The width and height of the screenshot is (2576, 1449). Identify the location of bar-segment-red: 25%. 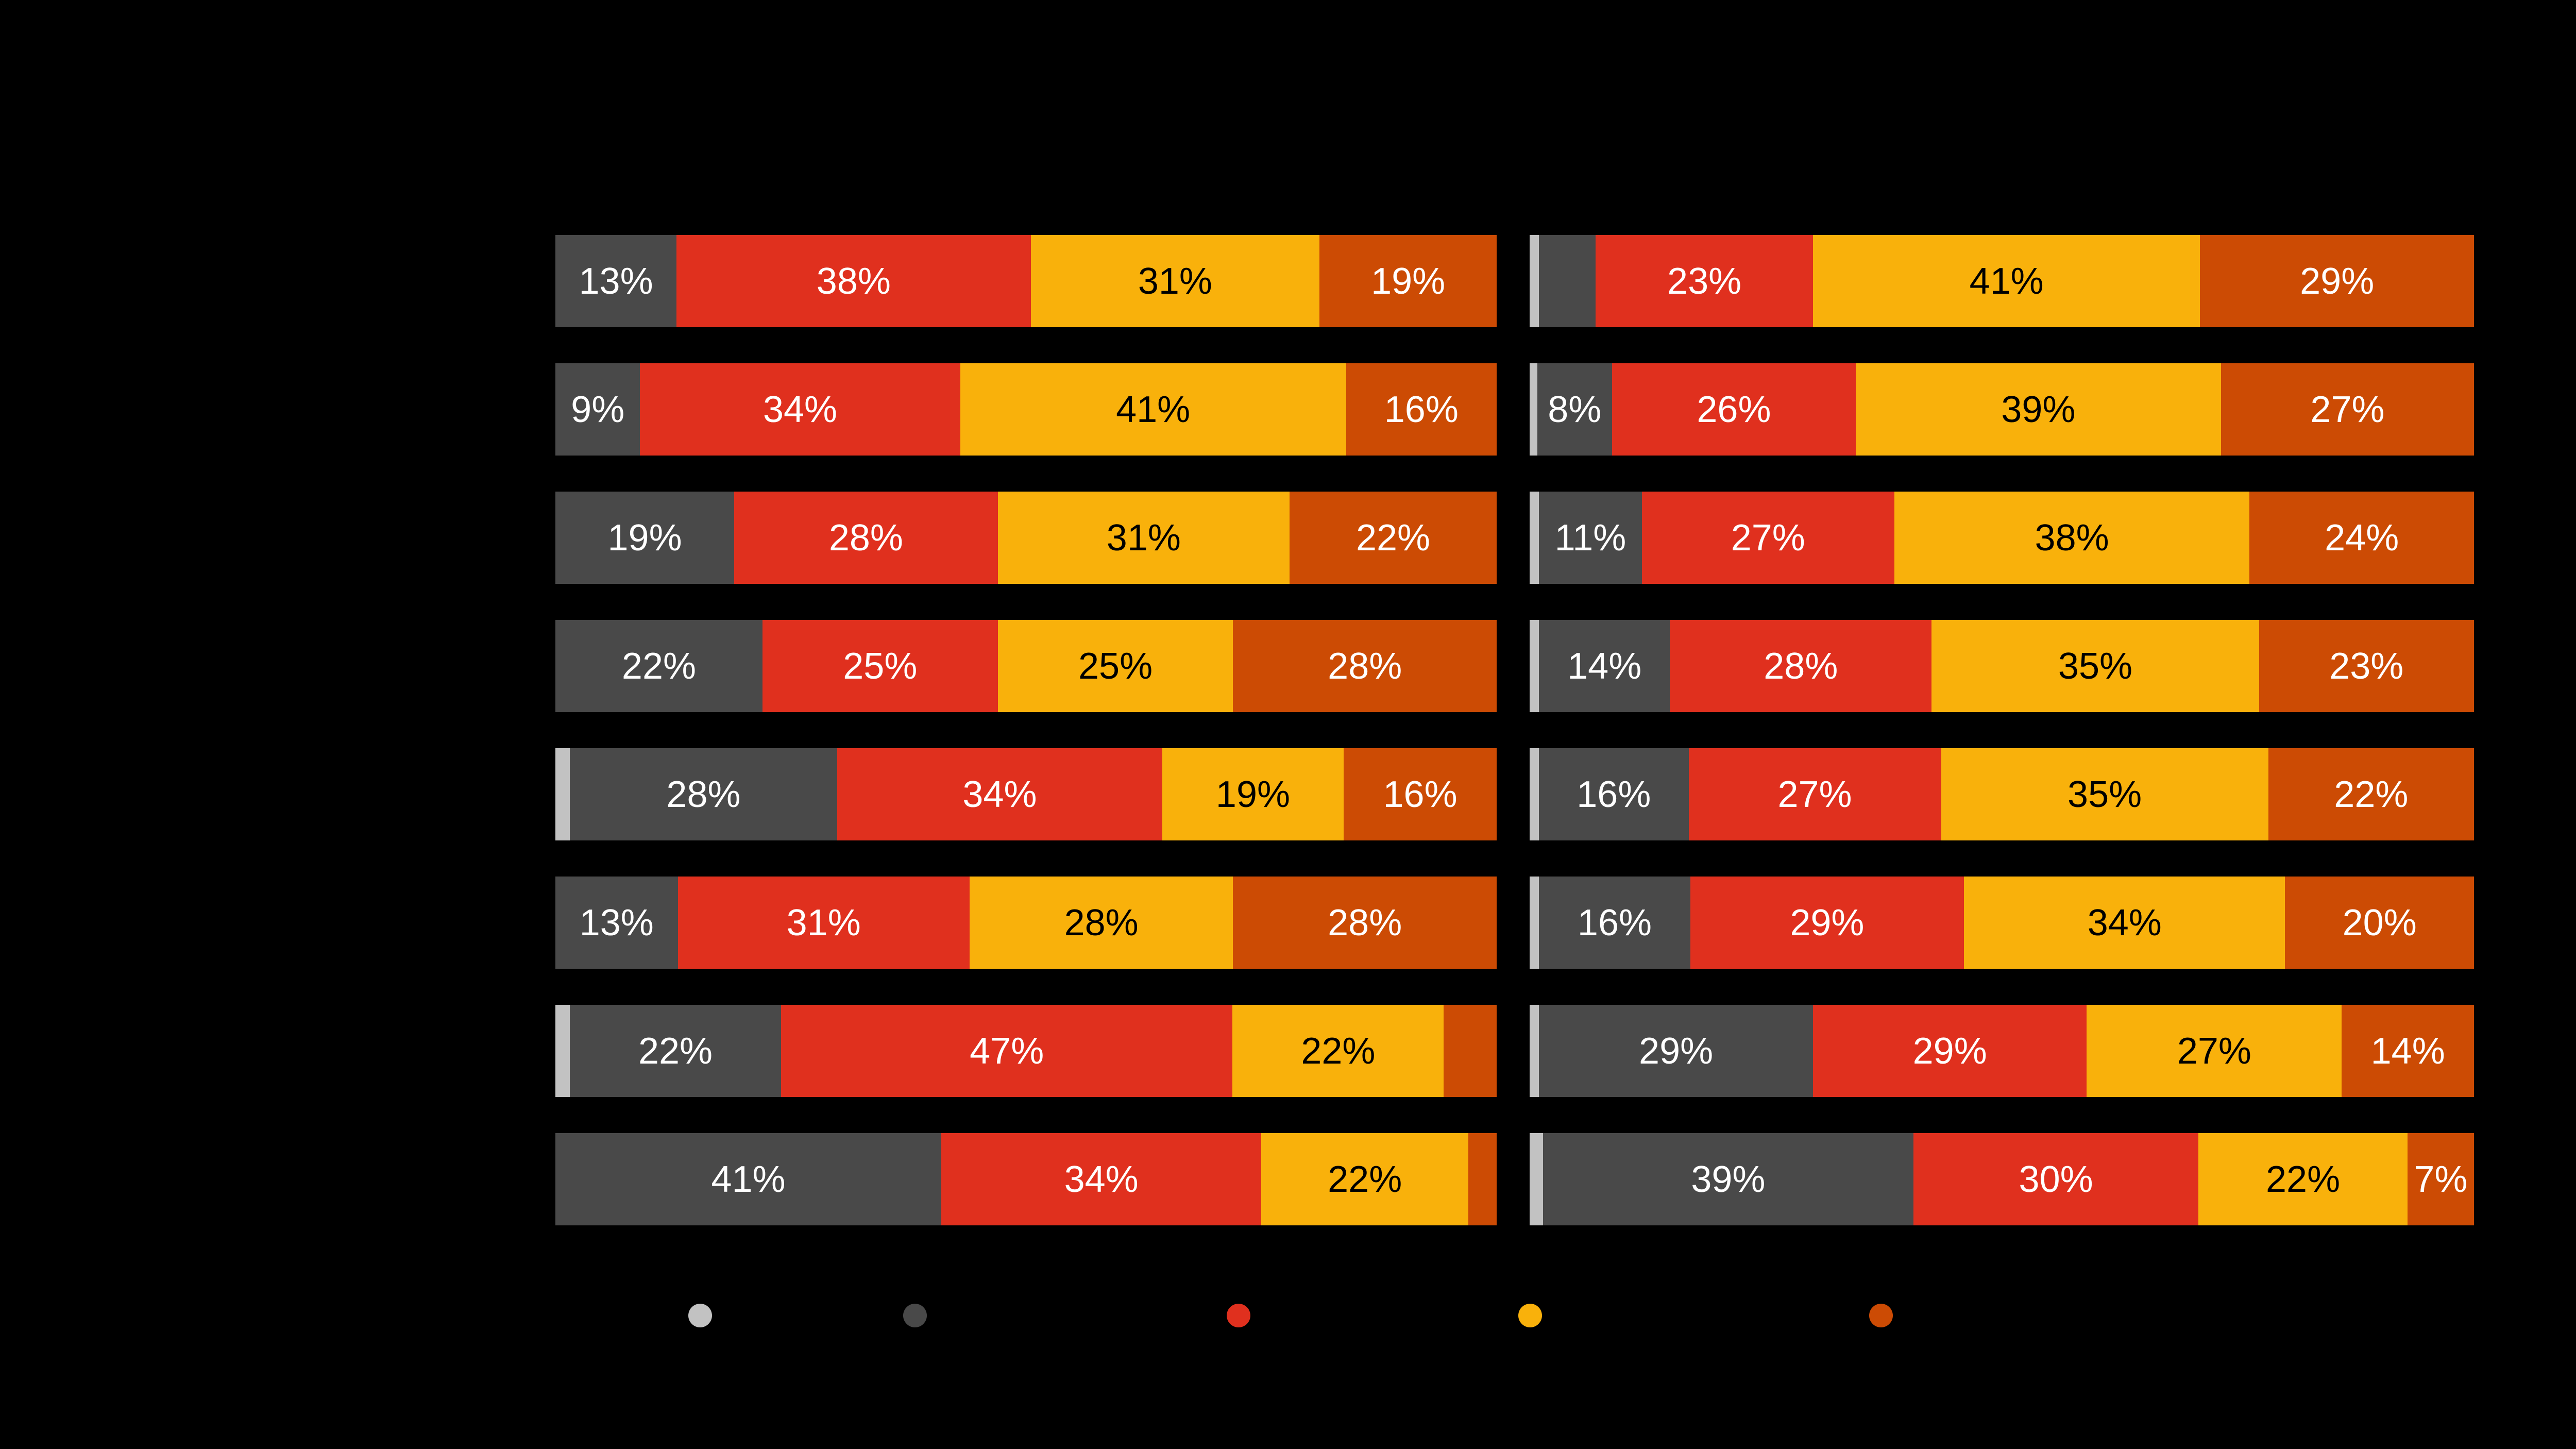
(880, 666).